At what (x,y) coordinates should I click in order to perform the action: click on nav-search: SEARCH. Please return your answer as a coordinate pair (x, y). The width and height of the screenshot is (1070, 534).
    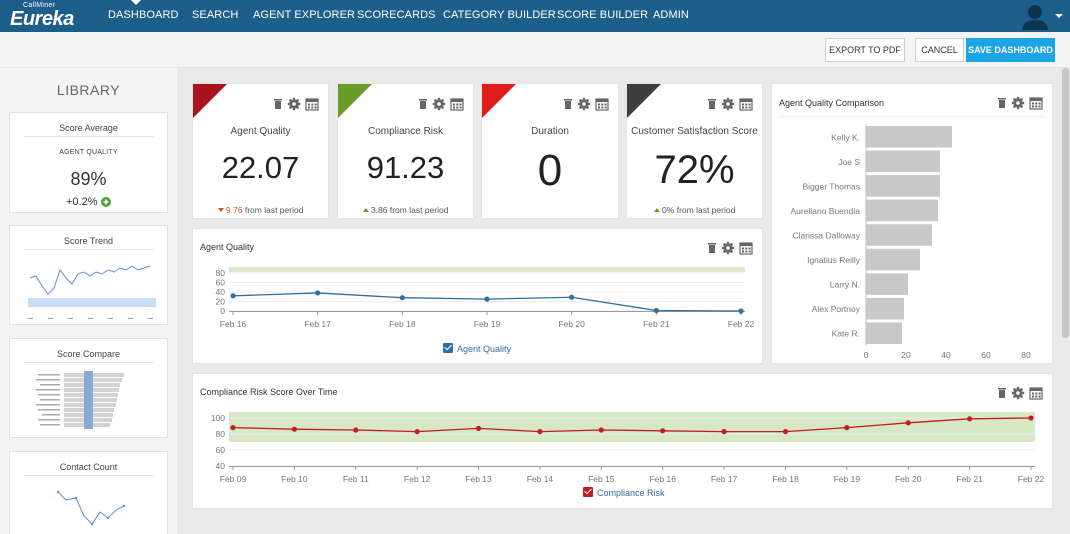
    Looking at the image, I should click on (215, 15).